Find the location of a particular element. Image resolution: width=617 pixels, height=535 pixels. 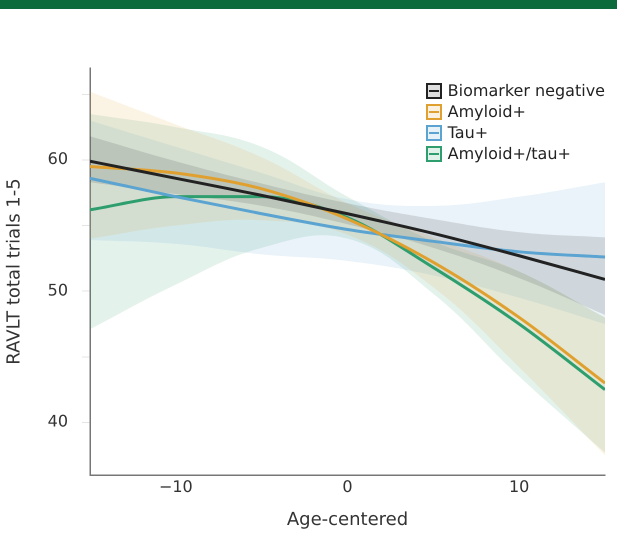

x-tick-label: 10 is located at coordinates (519, 486).